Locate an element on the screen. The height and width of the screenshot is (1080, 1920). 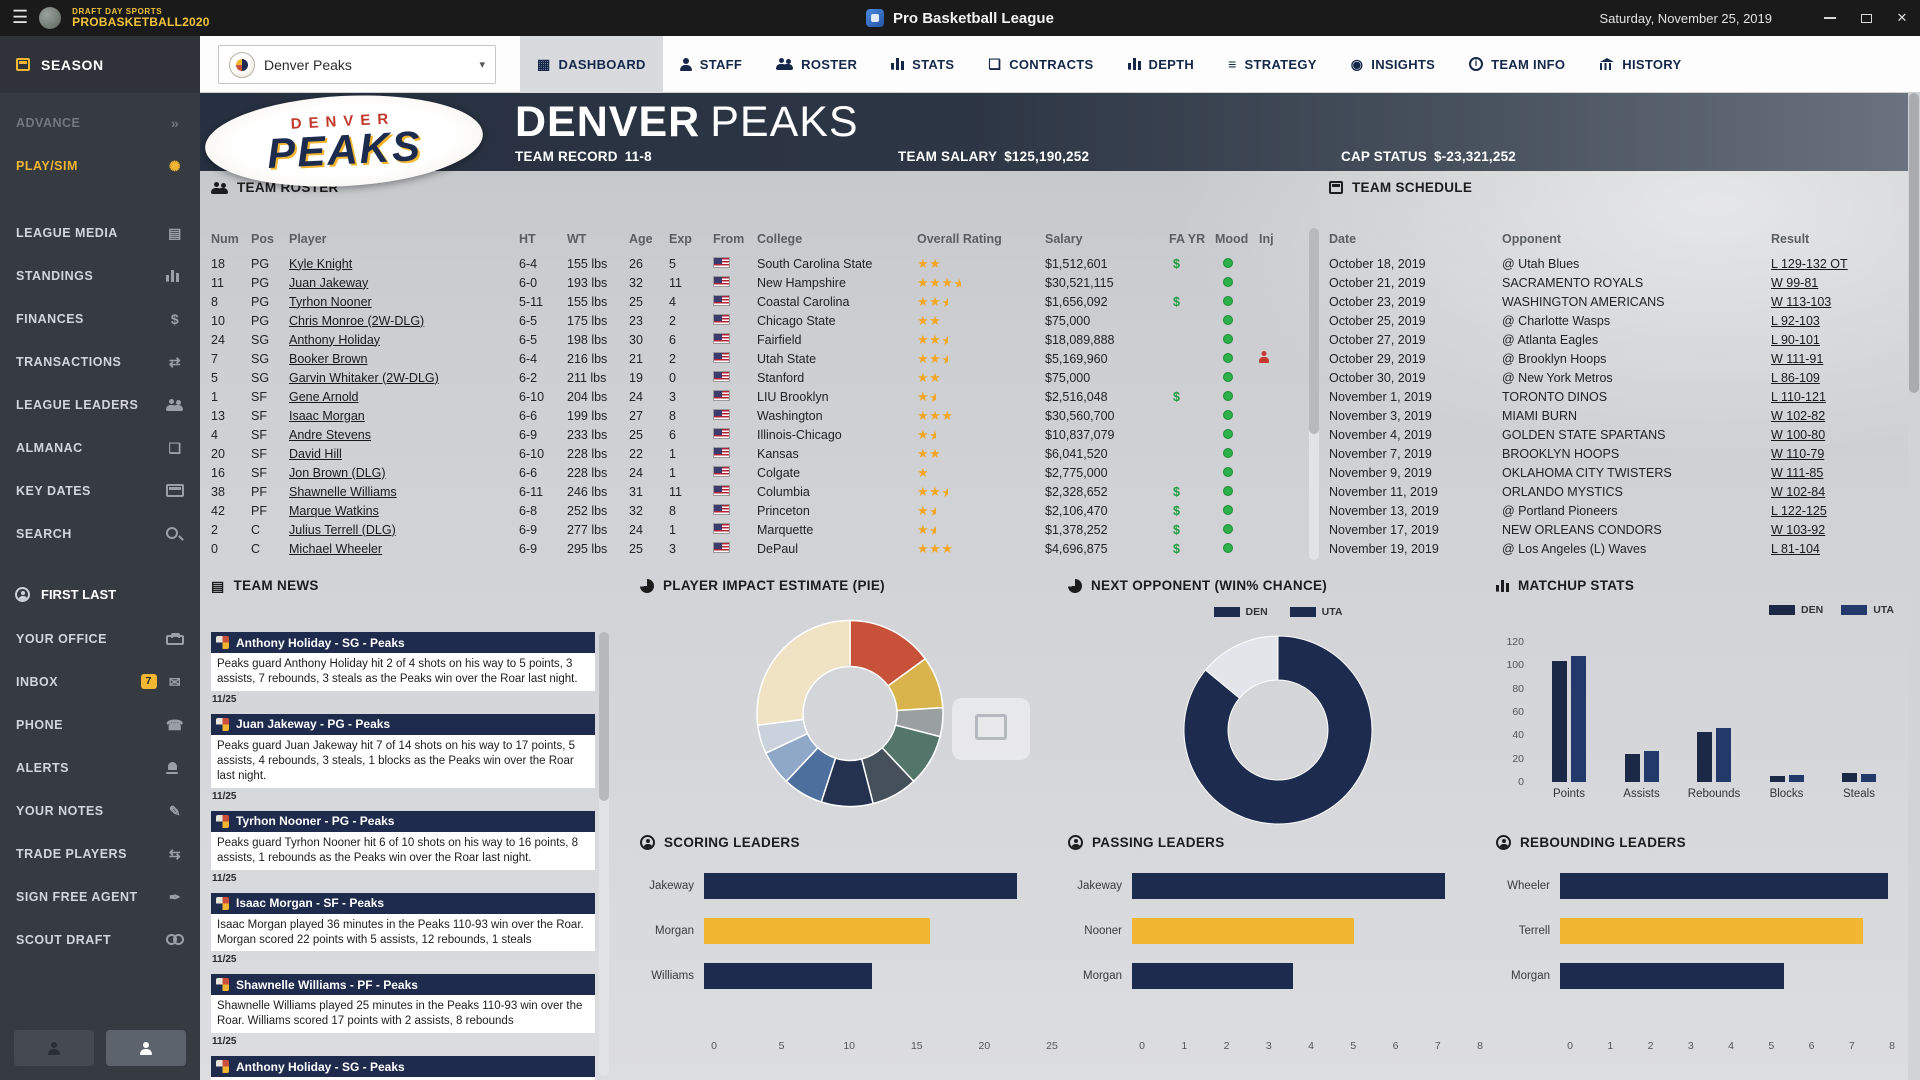
my-player-button is located at coordinates (54, 1048).